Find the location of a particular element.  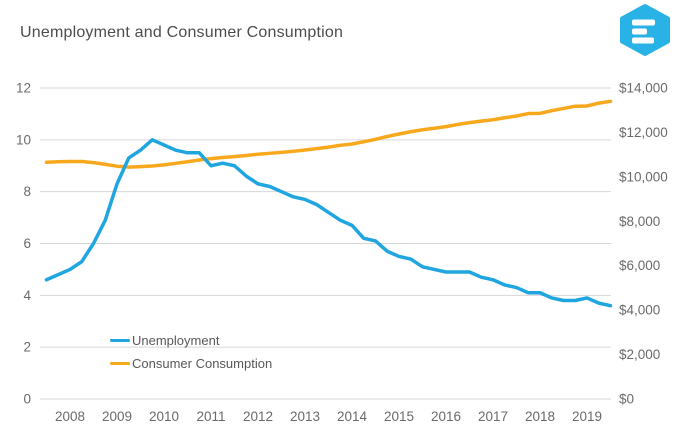

legend-item-consumer-consumption: Consumer Consumption is located at coordinates (191, 363).